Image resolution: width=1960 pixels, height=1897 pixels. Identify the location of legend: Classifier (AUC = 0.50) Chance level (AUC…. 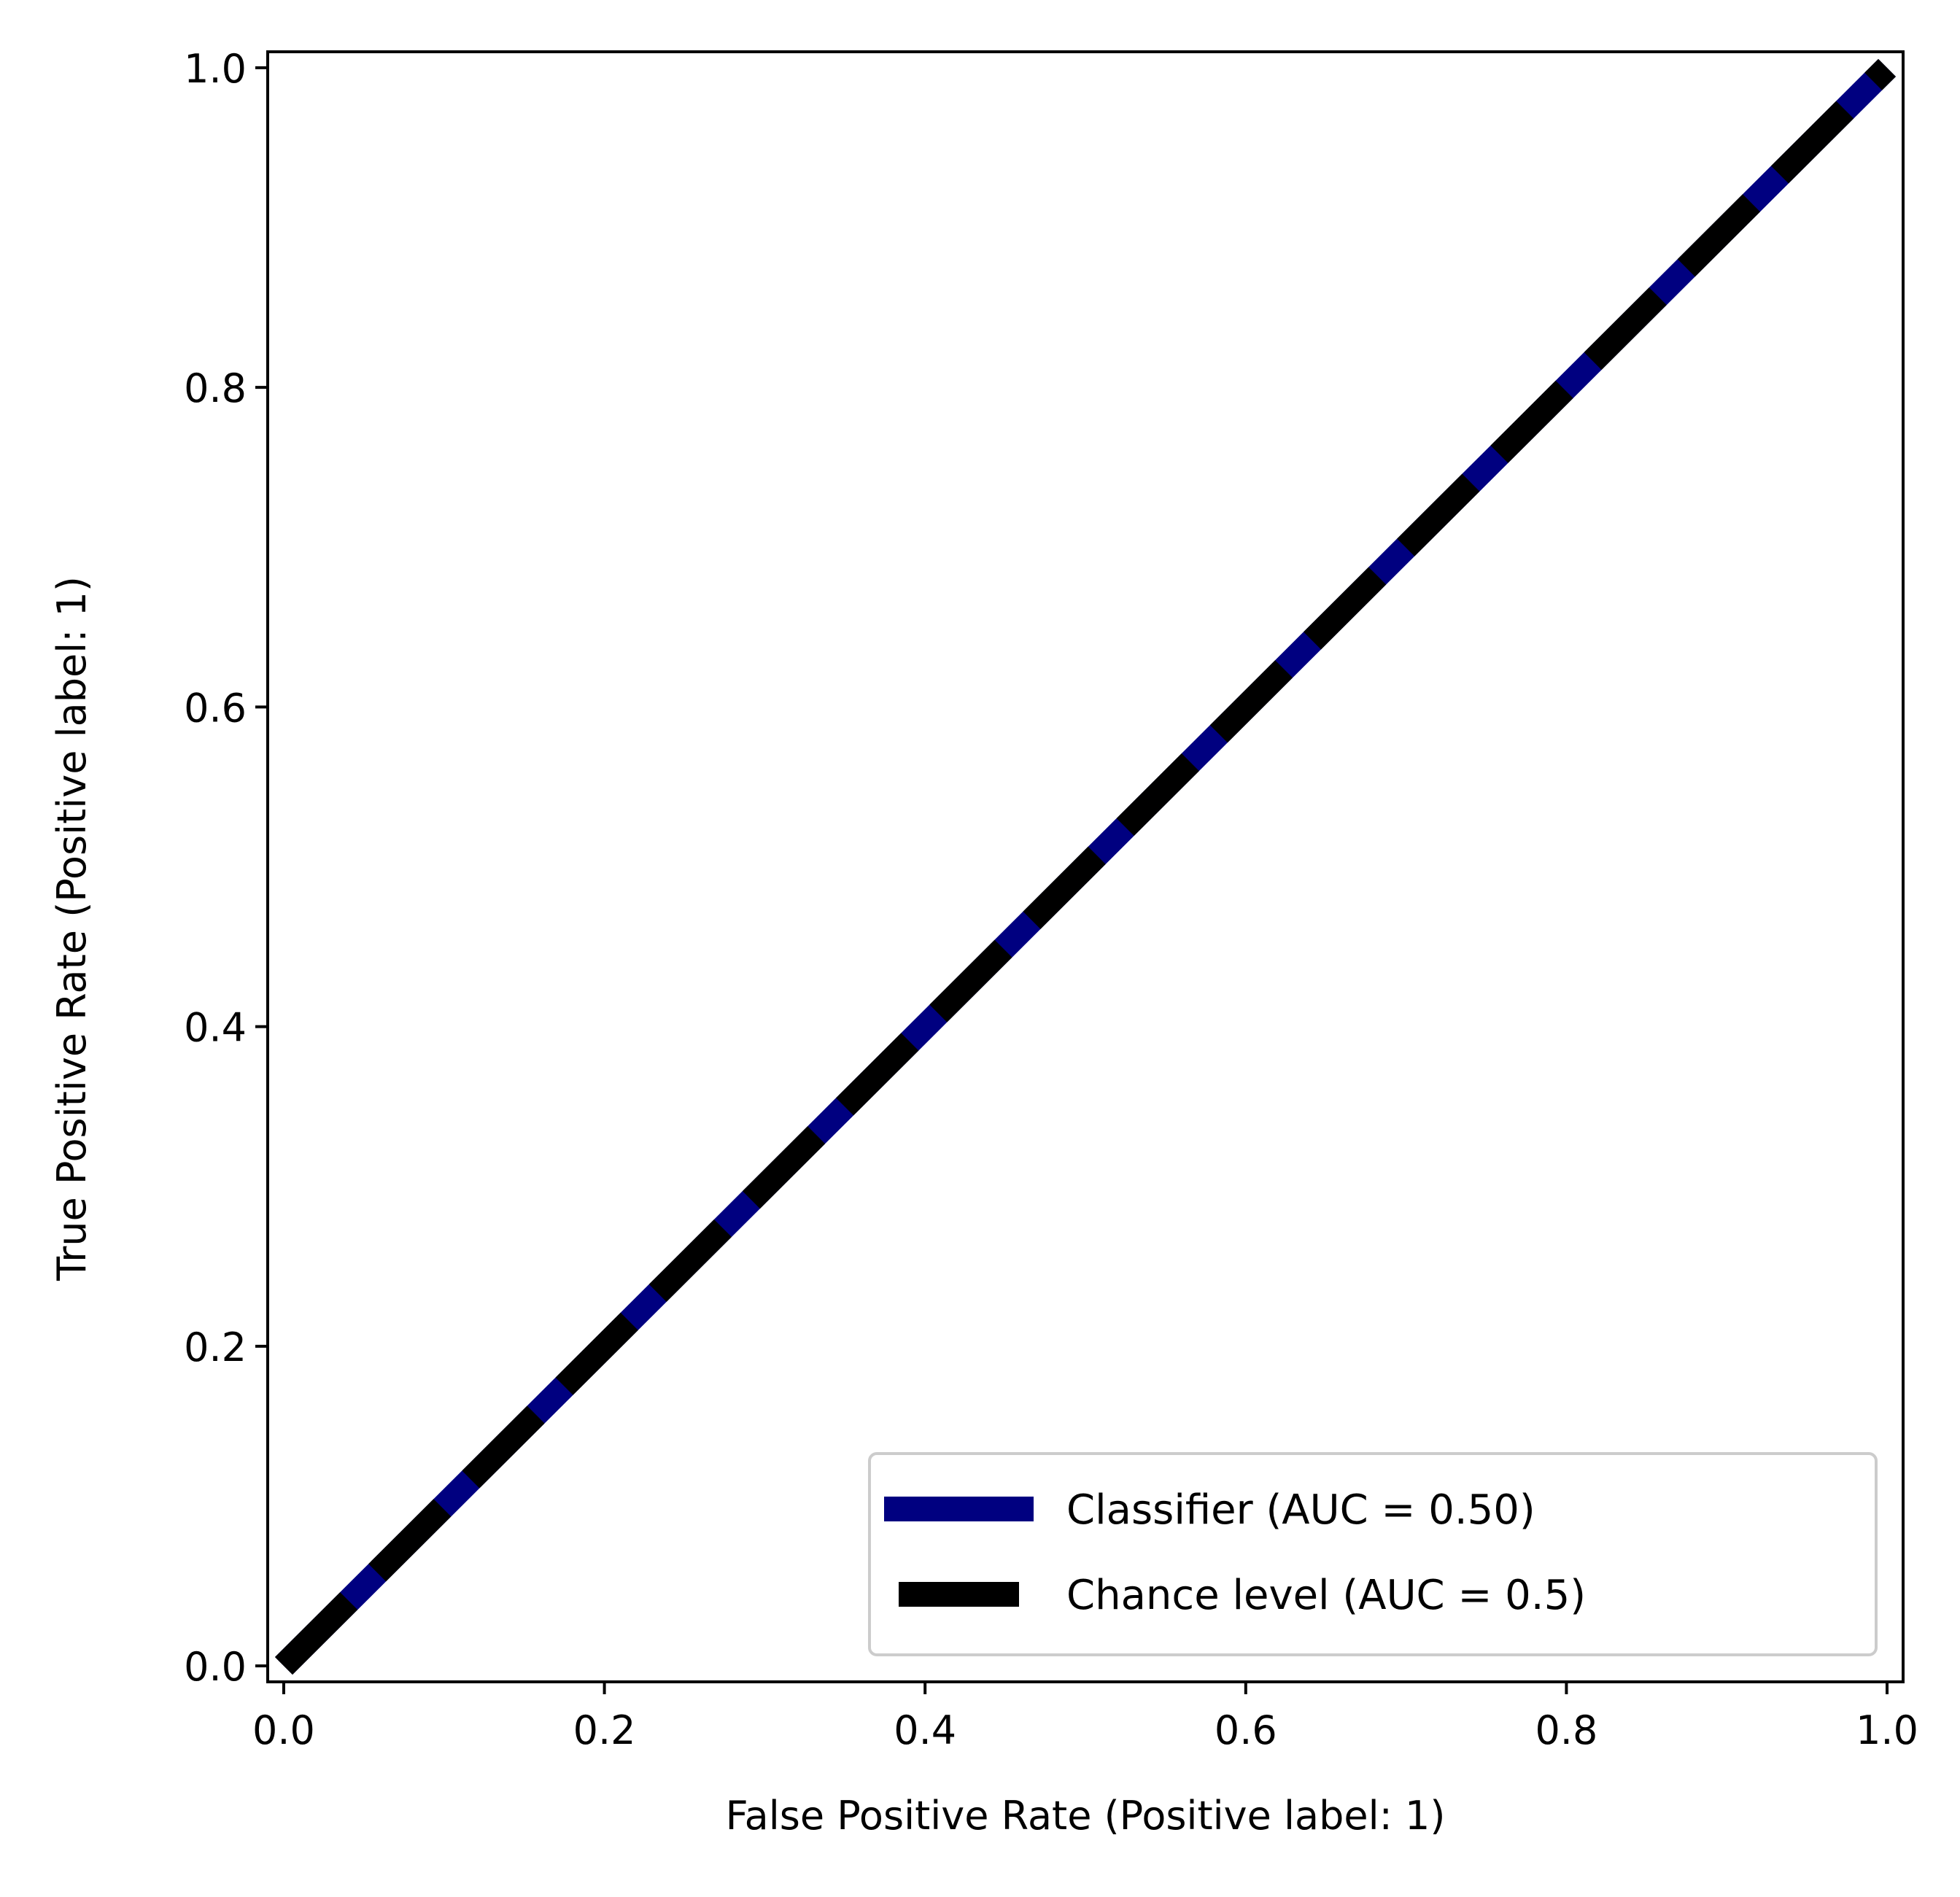
(1373, 1554).